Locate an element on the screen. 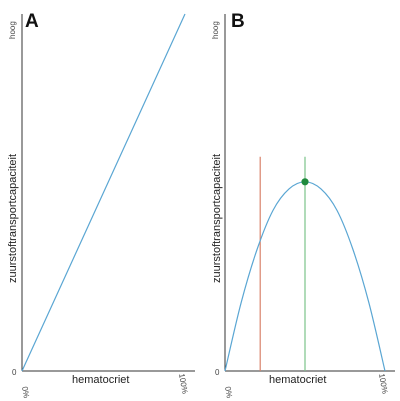 The image size is (400, 401). panel-b-y-tick-high: hoog is located at coordinates (215, 30).